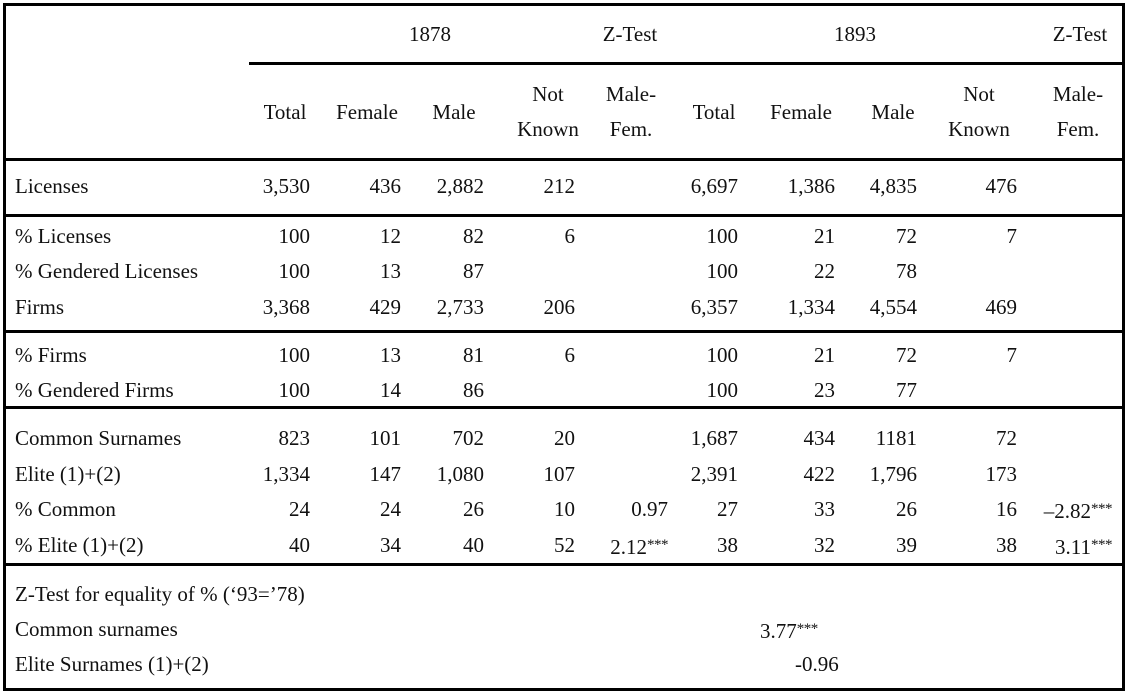 Image resolution: width=1132 pixels, height=698 pixels. What do you see at coordinates (1001, 307) in the screenshot?
I see `table-cell: 469` at bounding box center [1001, 307].